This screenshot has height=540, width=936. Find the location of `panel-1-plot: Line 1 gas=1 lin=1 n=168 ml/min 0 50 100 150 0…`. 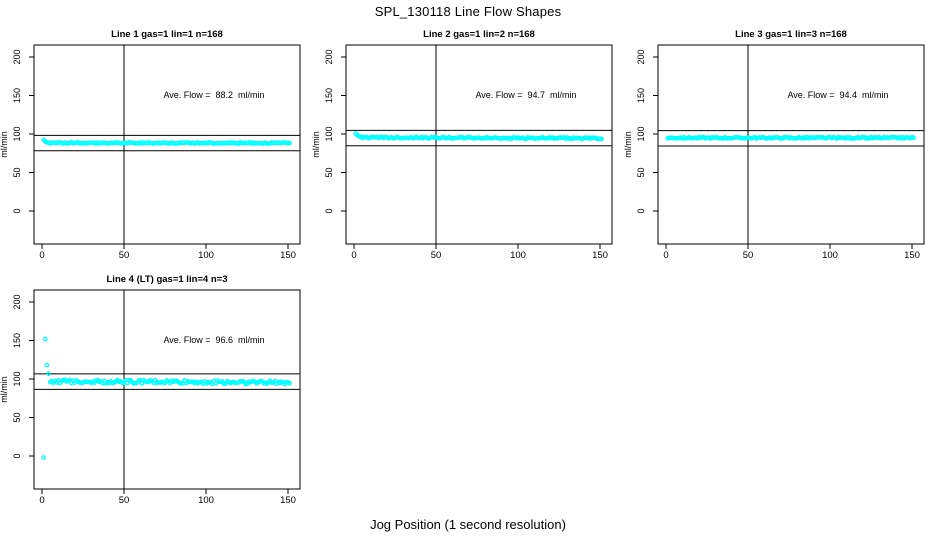

panel-1-plot: Line 1 gas=1 lin=1 n=168 ml/min 0 50 100 150 0… is located at coordinates (150, 145).